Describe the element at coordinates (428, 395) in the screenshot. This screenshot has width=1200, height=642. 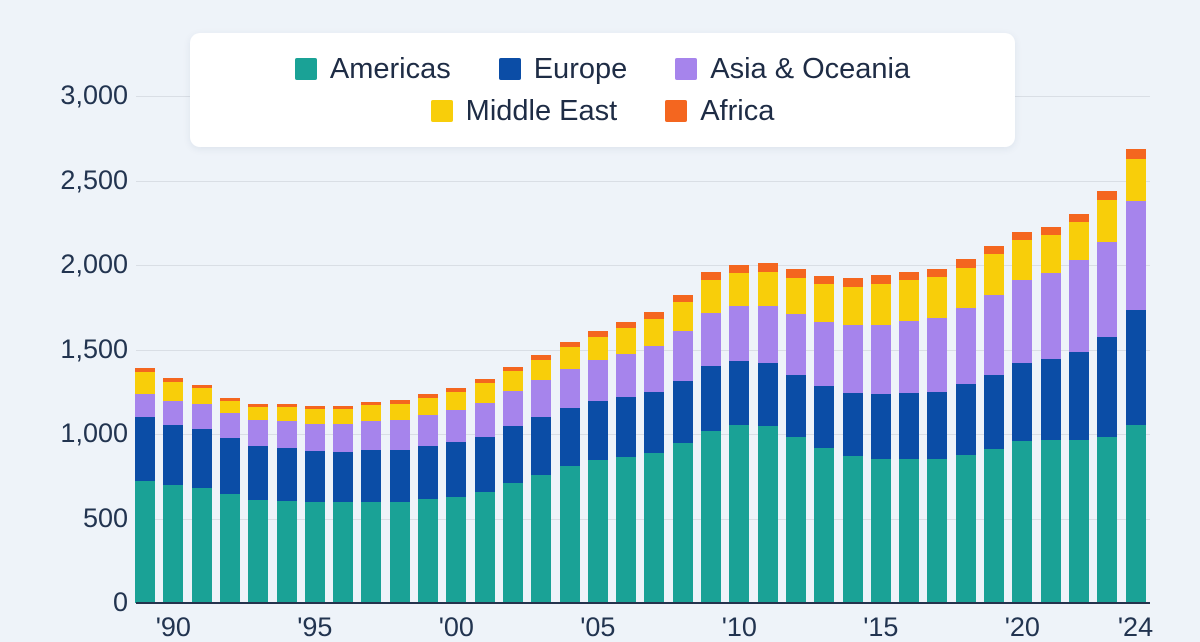
I see `bar-segment-africa-1999` at that location.